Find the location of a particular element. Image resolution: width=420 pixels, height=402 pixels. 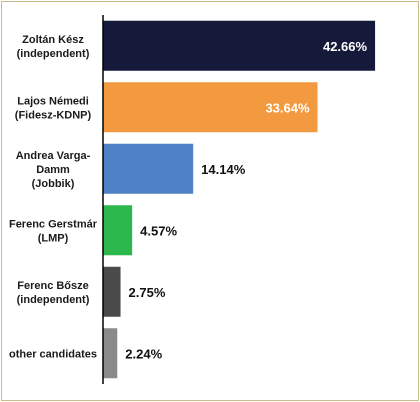

category-label-5: other candidates is located at coordinates (53, 354).